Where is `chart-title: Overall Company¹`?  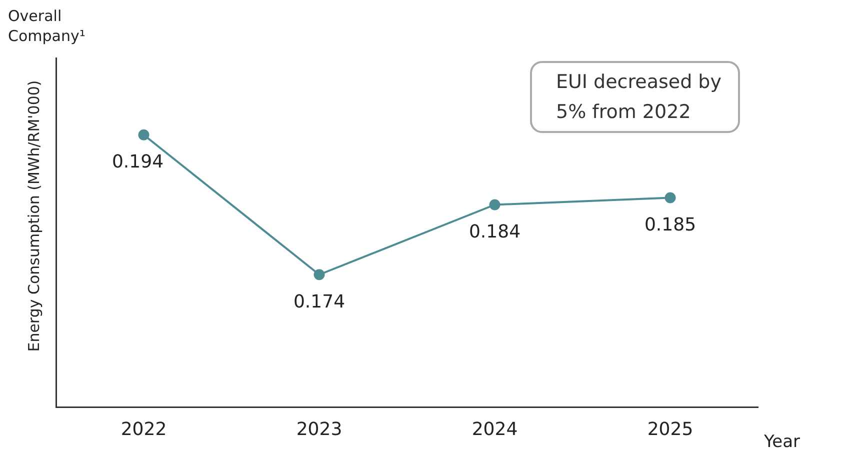
chart-title: Overall Company¹ is located at coordinates (47, 26).